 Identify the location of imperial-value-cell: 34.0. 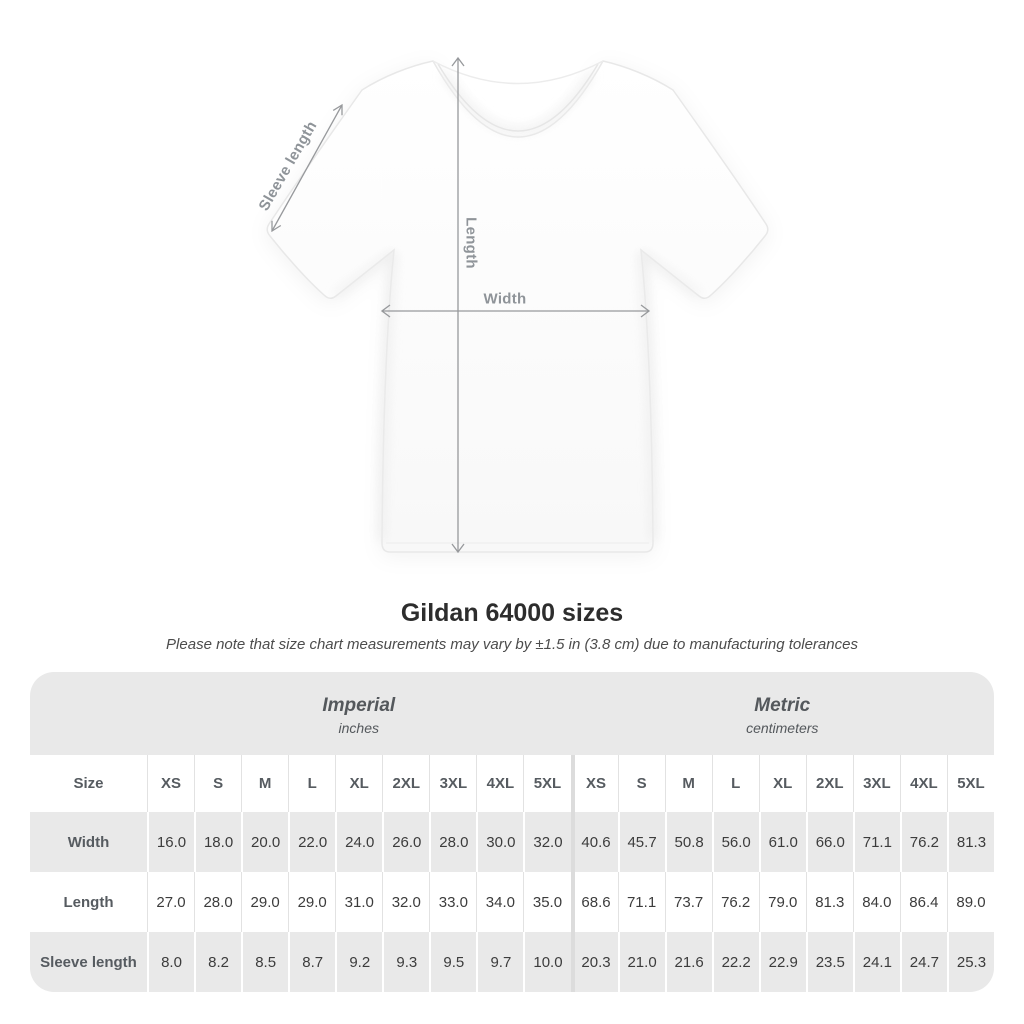
(499, 902).